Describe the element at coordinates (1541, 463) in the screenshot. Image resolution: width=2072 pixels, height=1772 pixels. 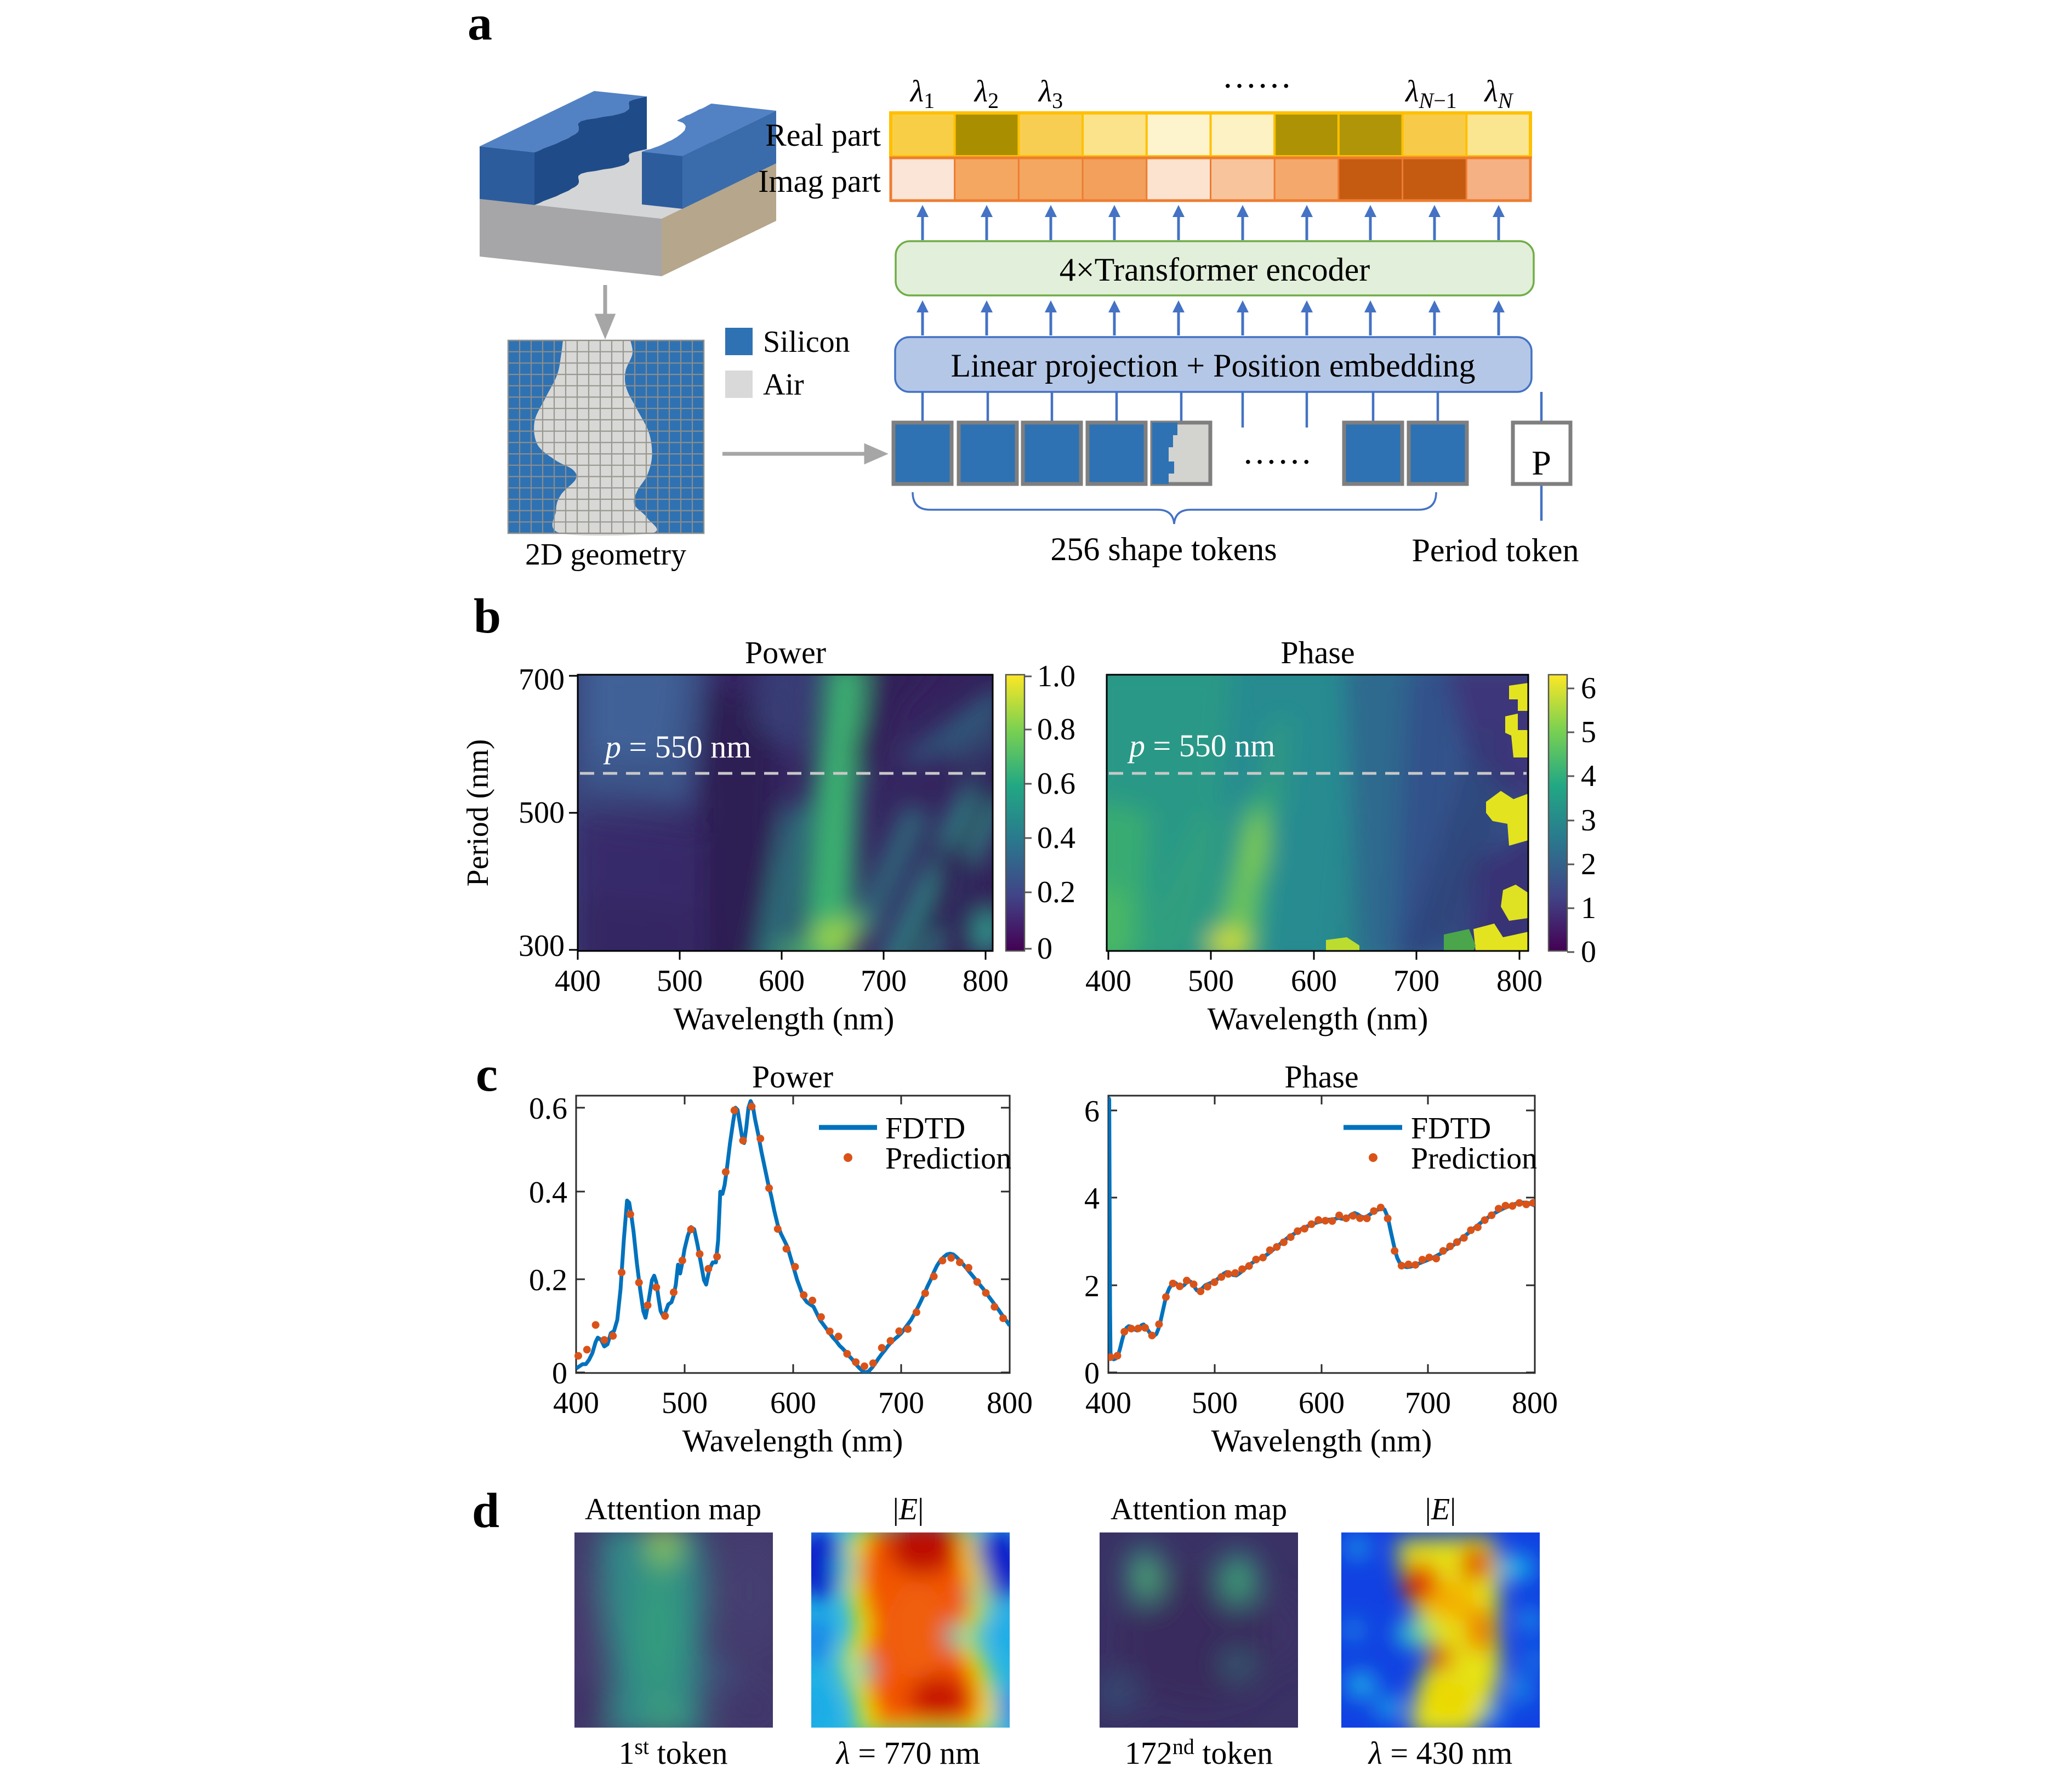
I see `svg-text: P` at that location.